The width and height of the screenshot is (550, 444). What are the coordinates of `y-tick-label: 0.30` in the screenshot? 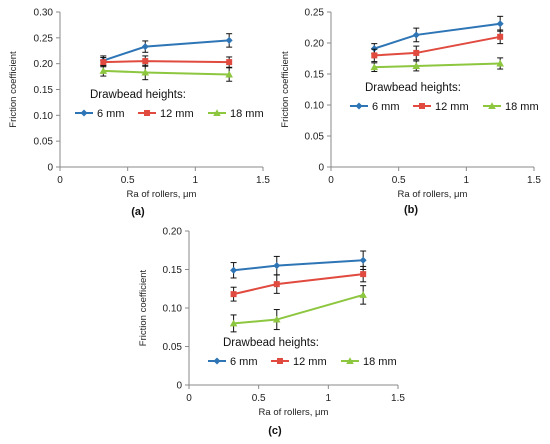 It's located at (44, 13).